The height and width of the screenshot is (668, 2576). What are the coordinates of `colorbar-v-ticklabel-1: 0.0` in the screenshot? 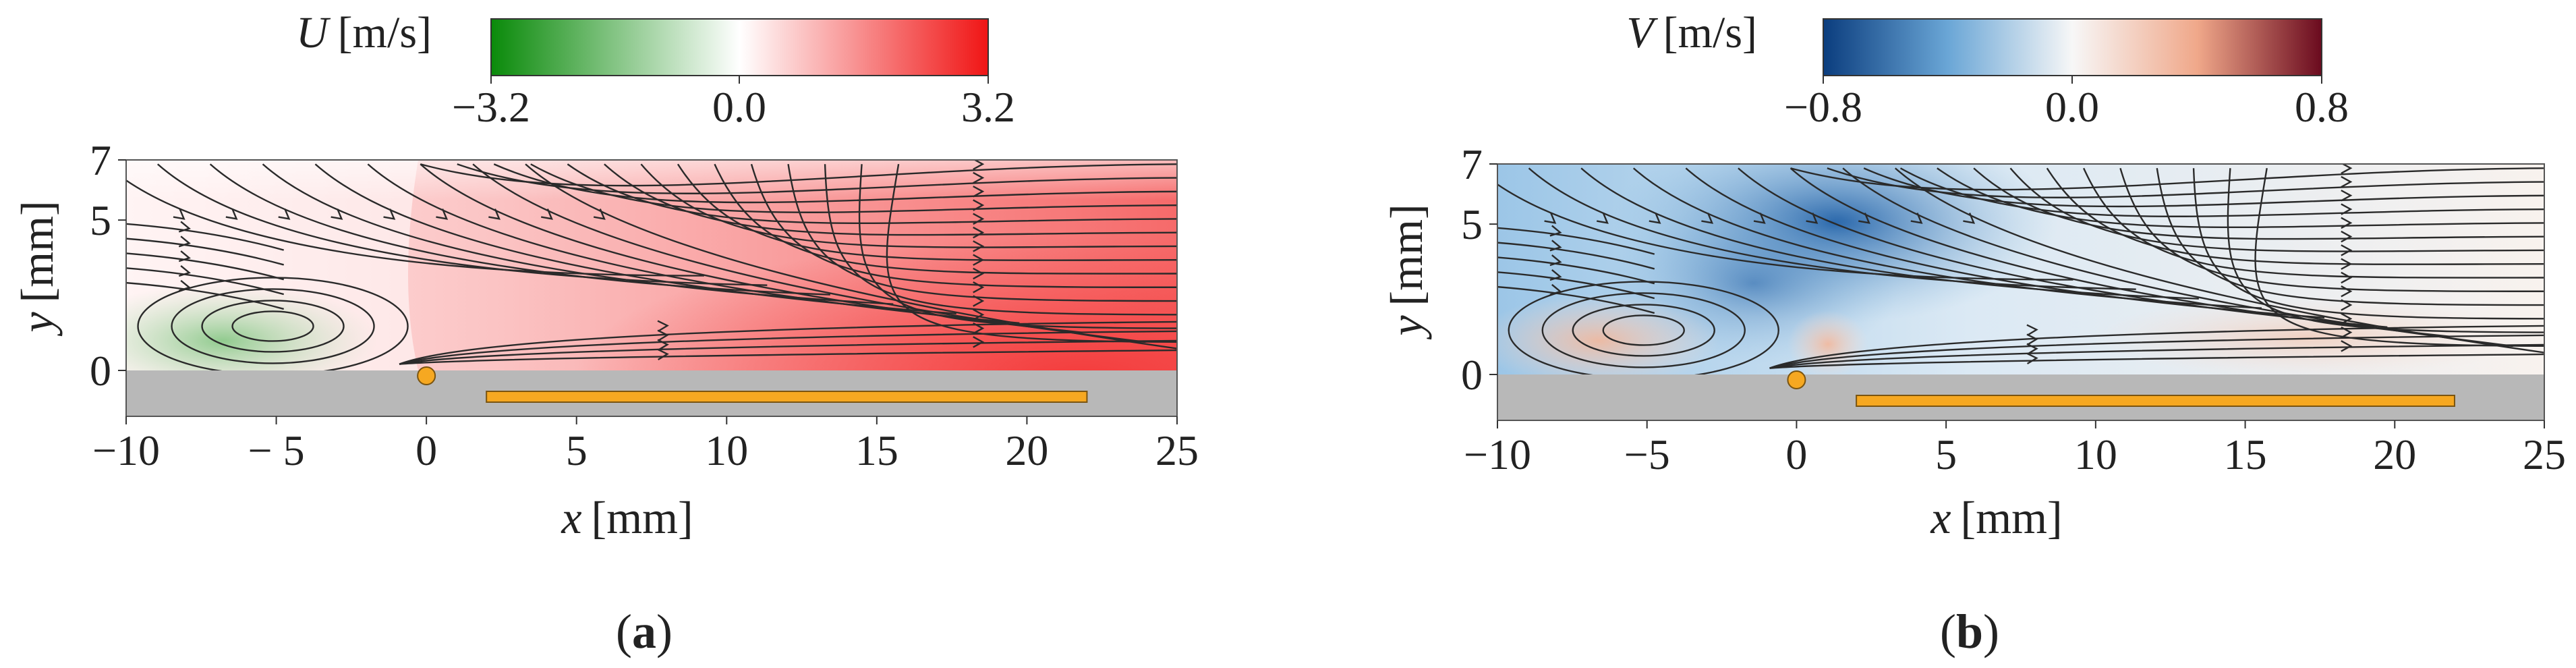 It's located at (2072, 107).